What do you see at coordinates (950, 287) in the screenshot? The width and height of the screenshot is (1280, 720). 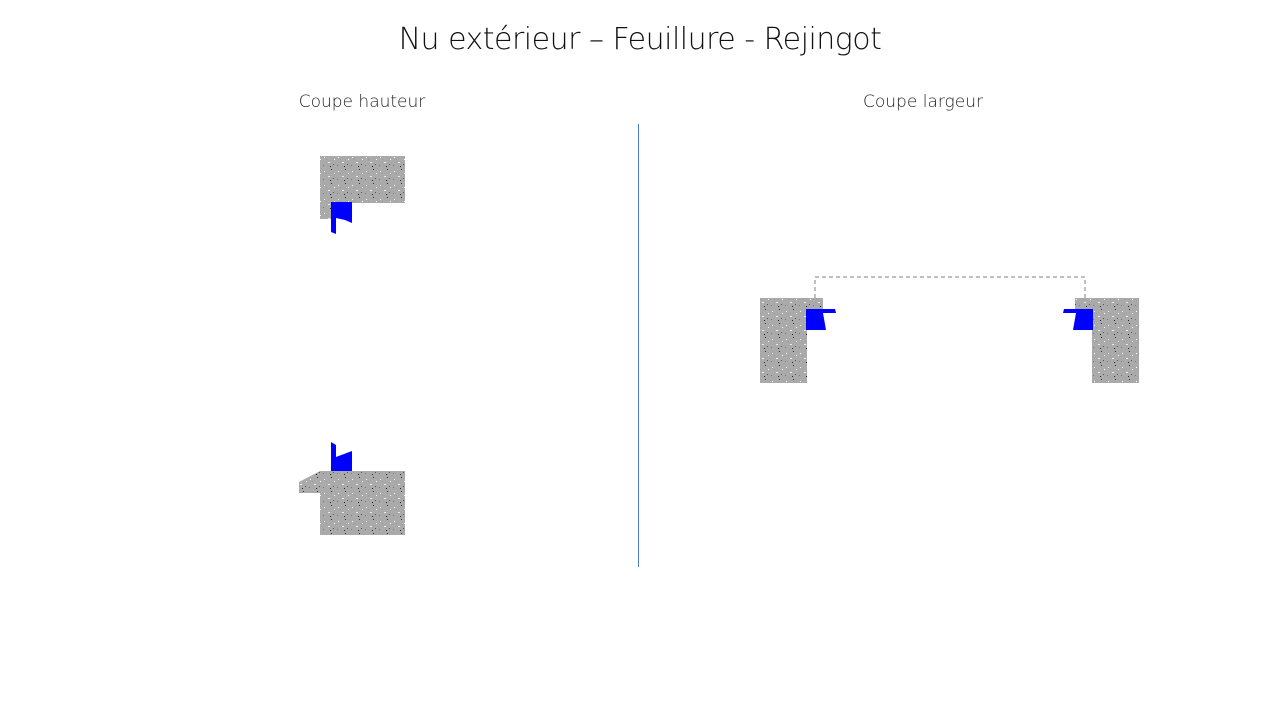 I see `opening-outline-dashed` at bounding box center [950, 287].